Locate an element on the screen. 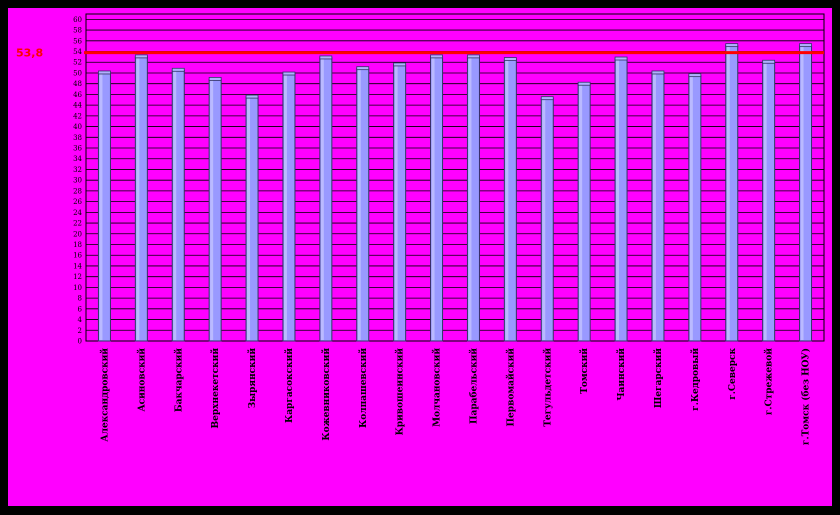 The width and height of the screenshot is (840, 515). reference-line-label: 53,8 is located at coordinates (29, 53).